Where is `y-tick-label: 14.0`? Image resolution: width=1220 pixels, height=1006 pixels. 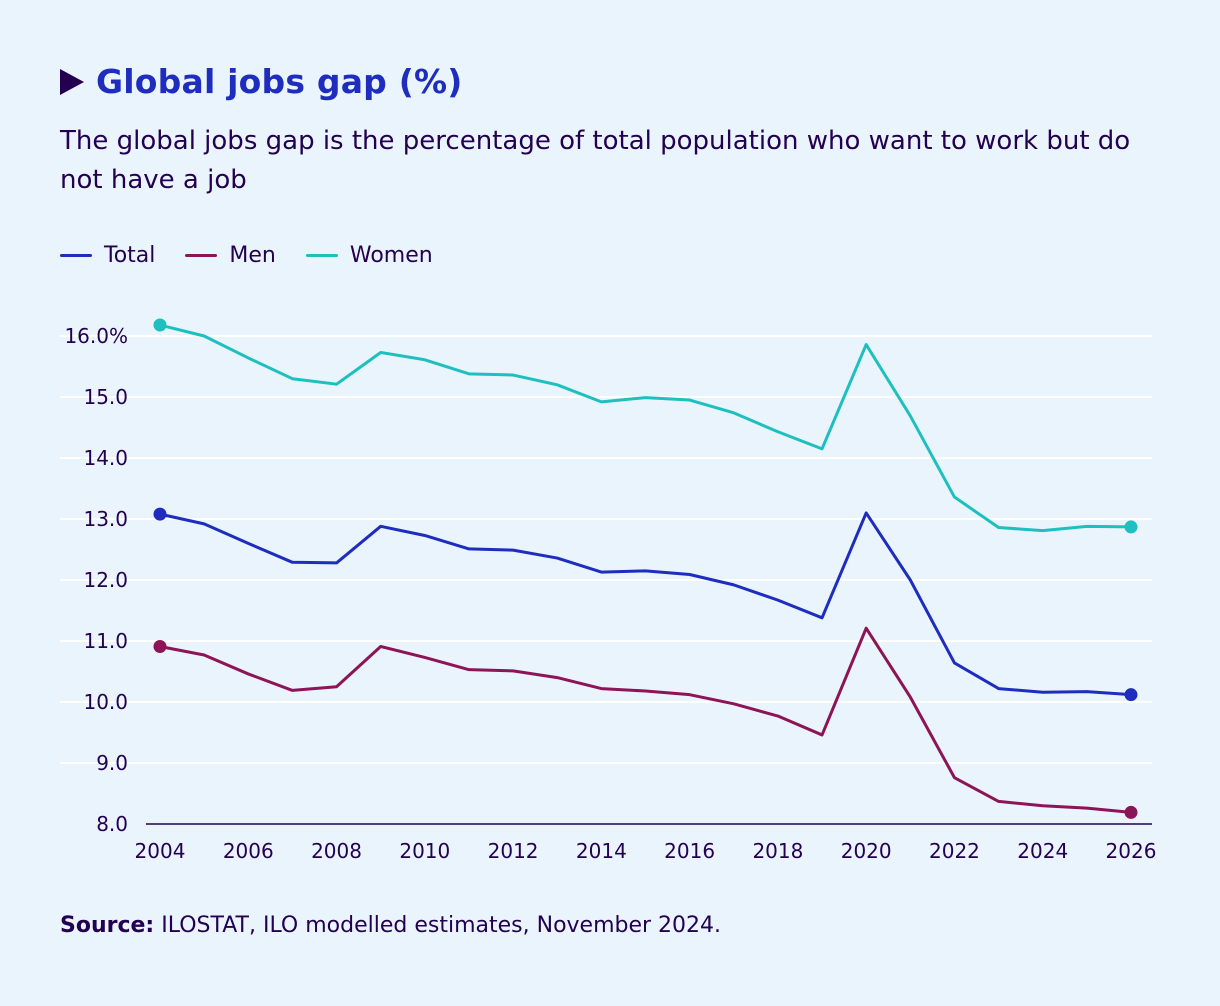 y-tick-label: 14.0 is located at coordinates (105, 458).